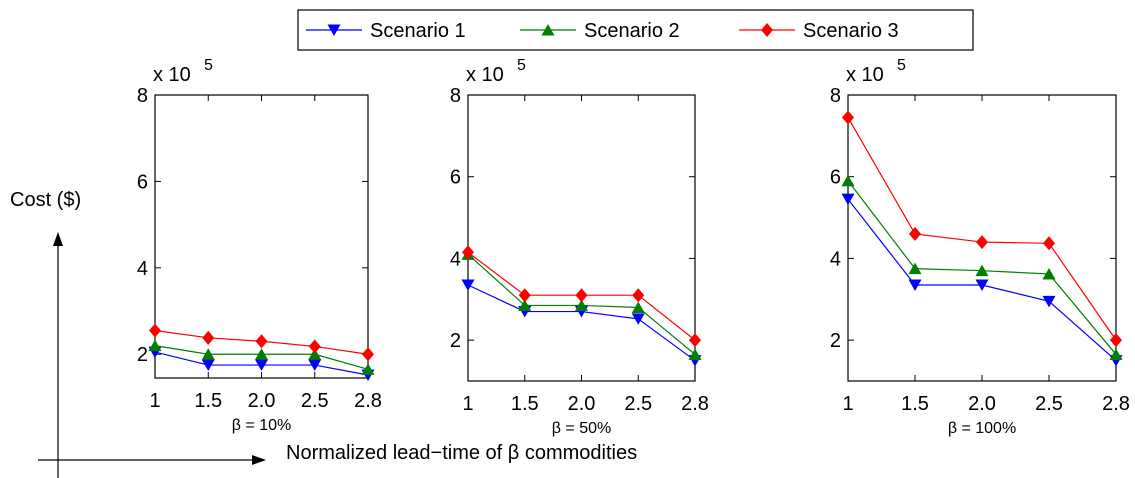 The width and height of the screenshot is (1135, 478). What do you see at coordinates (58, 355) in the screenshot?
I see `y-axis-arrow` at bounding box center [58, 355].